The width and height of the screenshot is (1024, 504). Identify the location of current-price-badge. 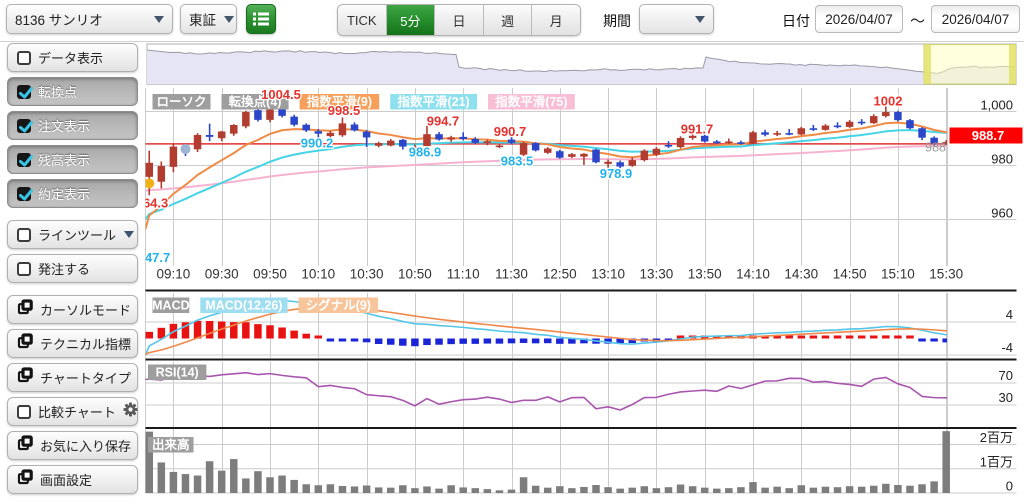
(986, 135).